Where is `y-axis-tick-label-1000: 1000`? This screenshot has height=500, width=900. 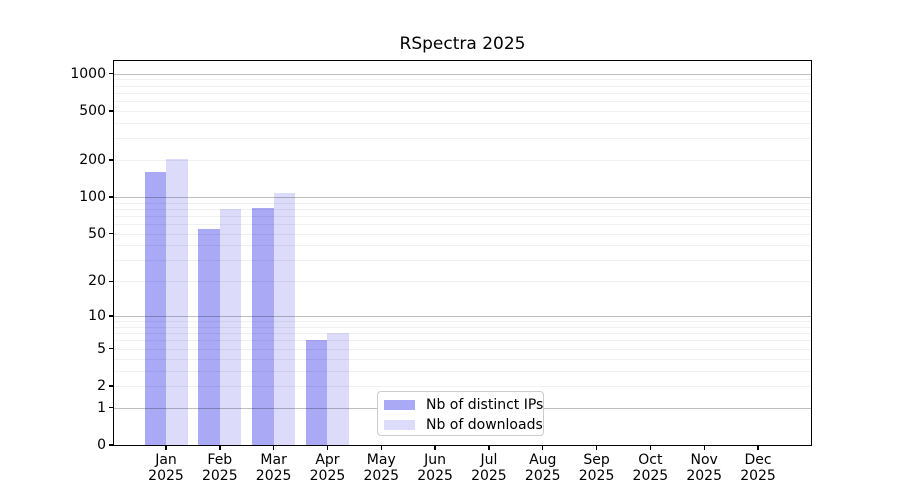
y-axis-tick-label-1000: 1000 is located at coordinates (88, 73).